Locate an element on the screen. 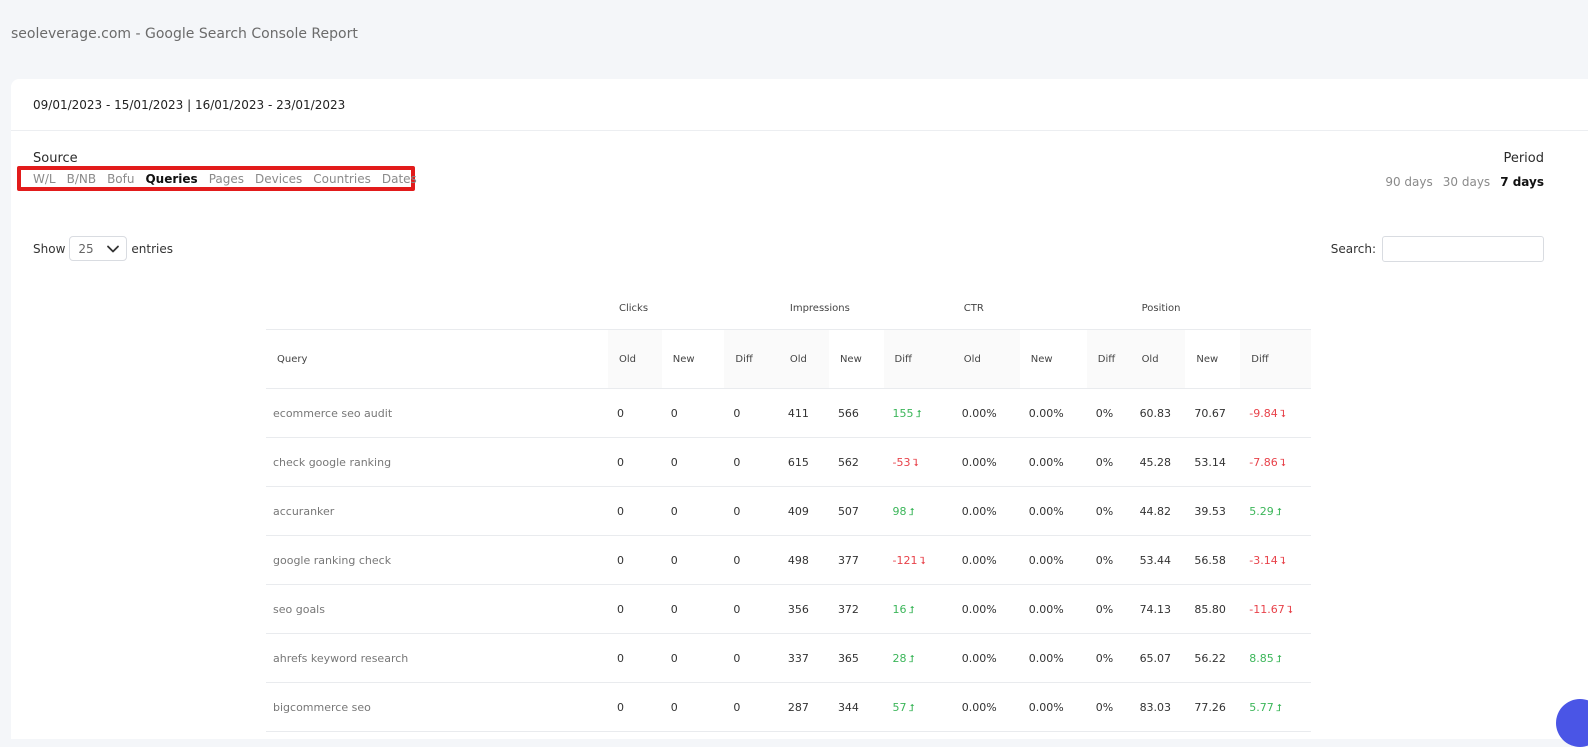 The image size is (1588, 747). impressions-diff-cell: 155 ⮥ is located at coordinates (918, 413).